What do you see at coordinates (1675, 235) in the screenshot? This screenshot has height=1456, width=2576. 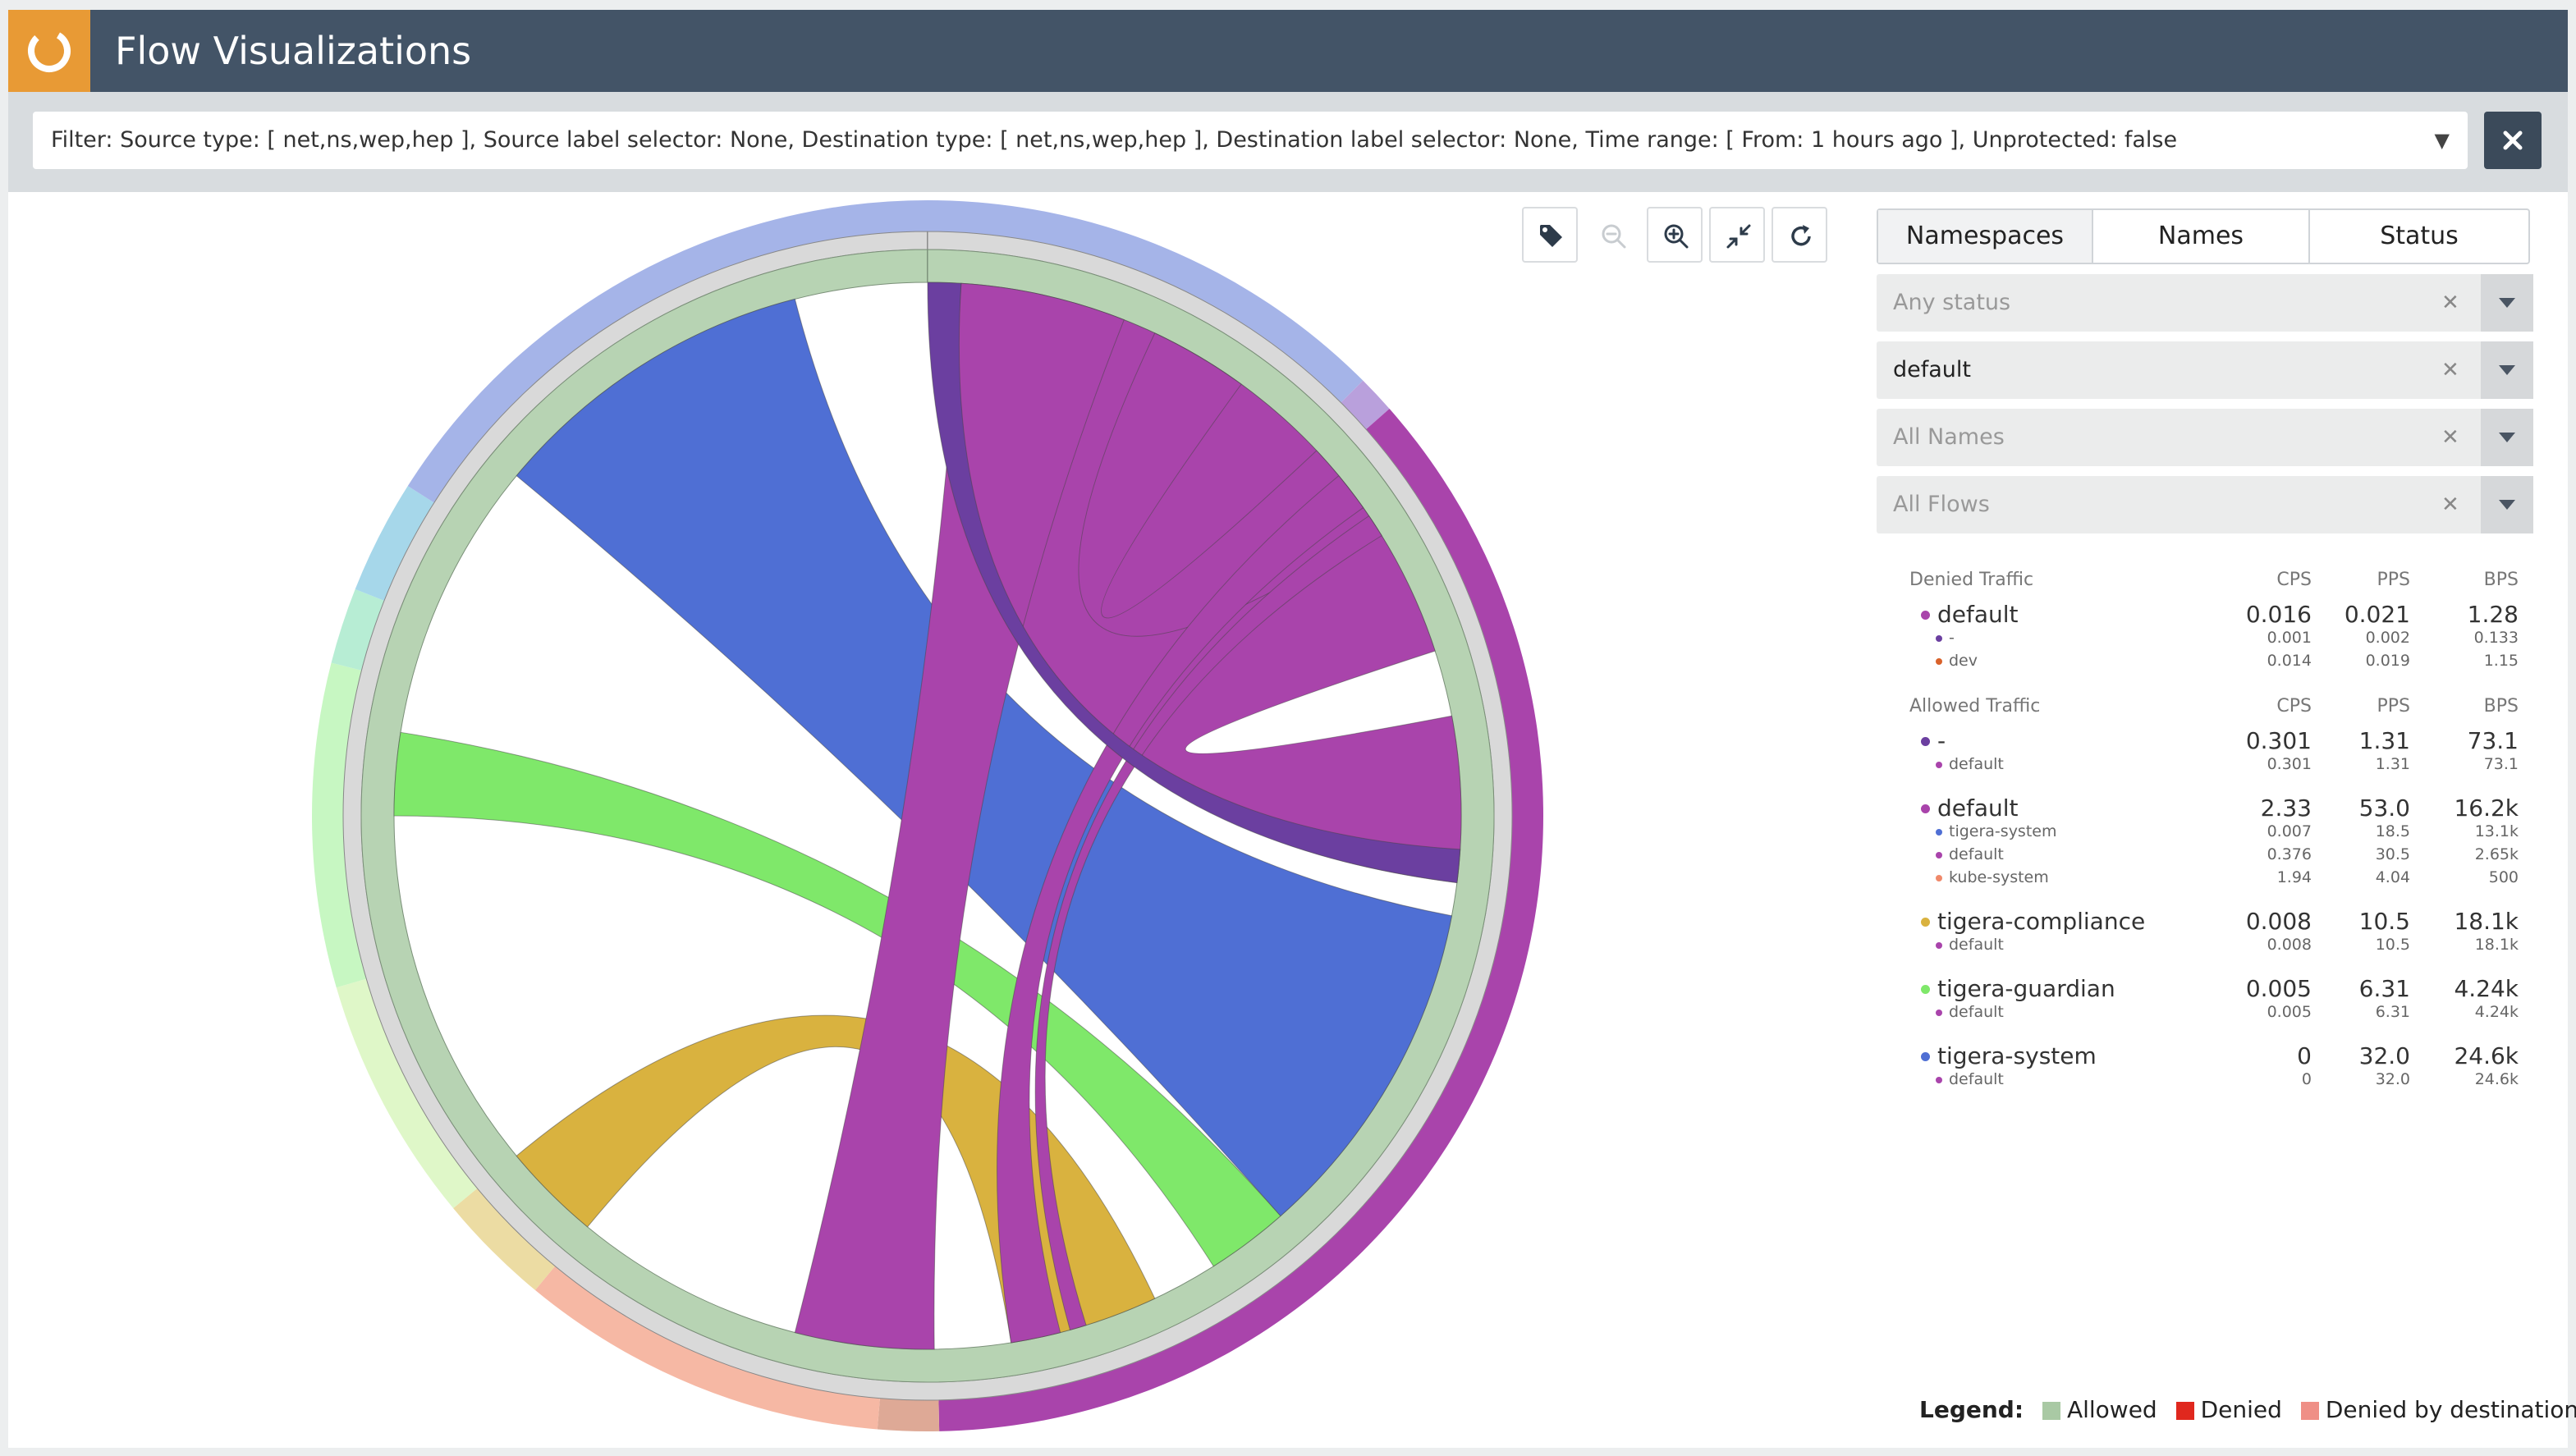 I see `zoom-in-button` at bounding box center [1675, 235].